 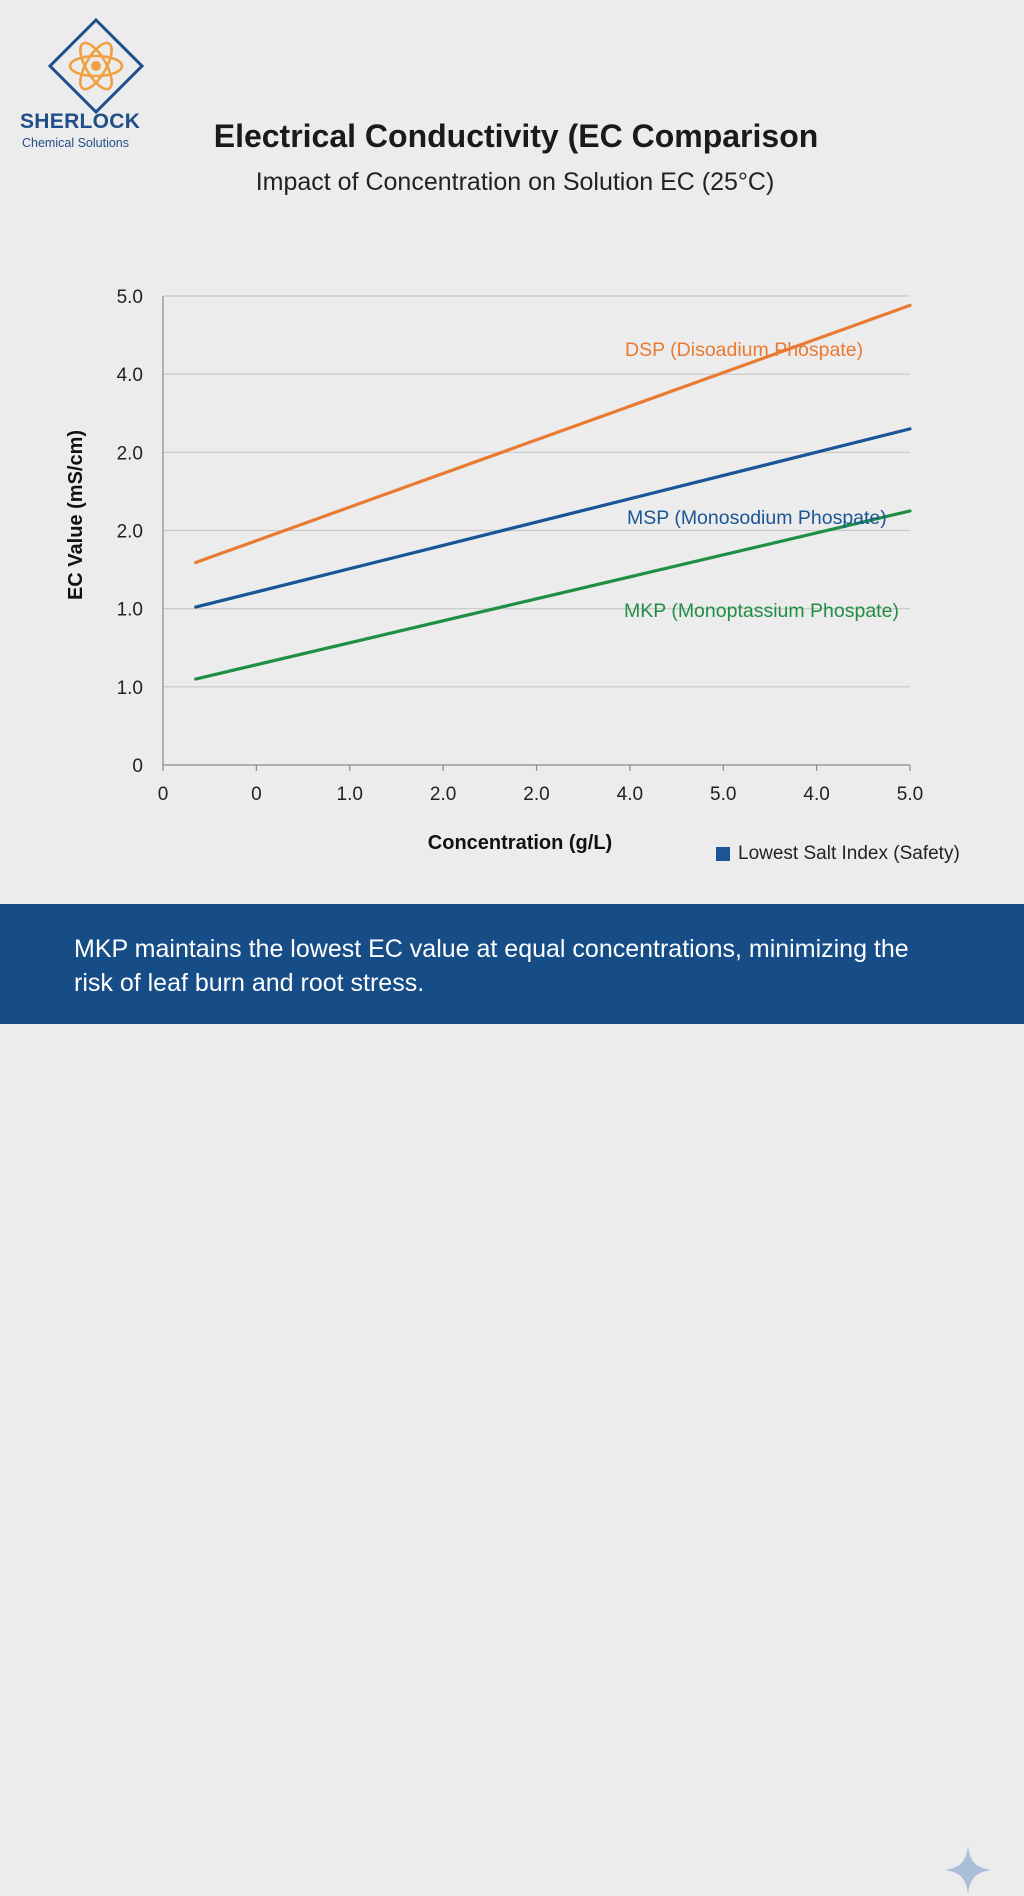 I want to click on x-axis-title: Concentration (g/L), so click(x=520, y=843).